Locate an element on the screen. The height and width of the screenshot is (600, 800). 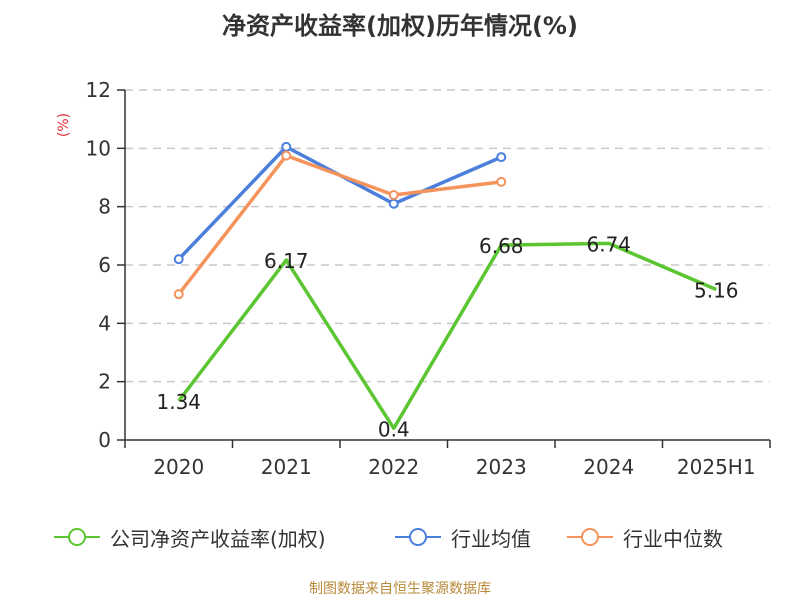
x-tick-label: 2021 is located at coordinates (286, 467).